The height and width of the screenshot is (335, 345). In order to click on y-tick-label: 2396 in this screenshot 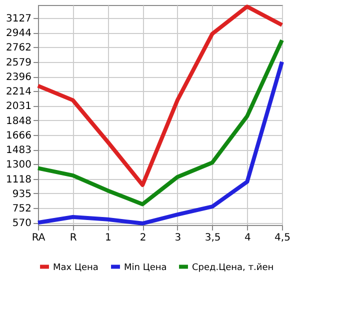, I will do `click(19, 78)`.